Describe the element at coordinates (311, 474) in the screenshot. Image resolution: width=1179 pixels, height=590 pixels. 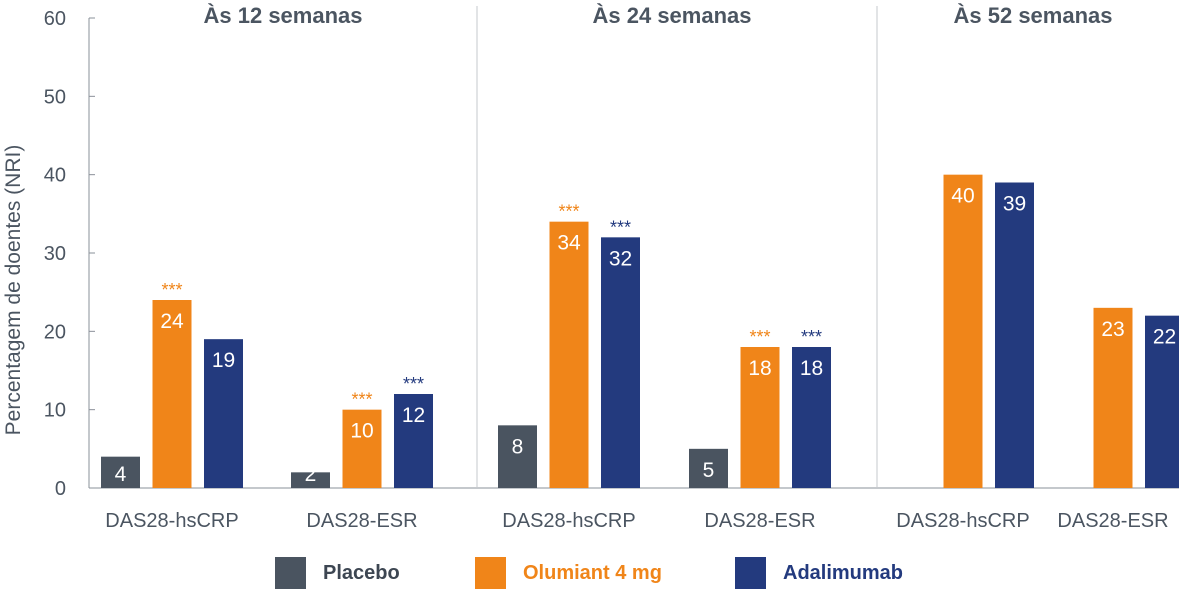
I see `data-label: 2` at that location.